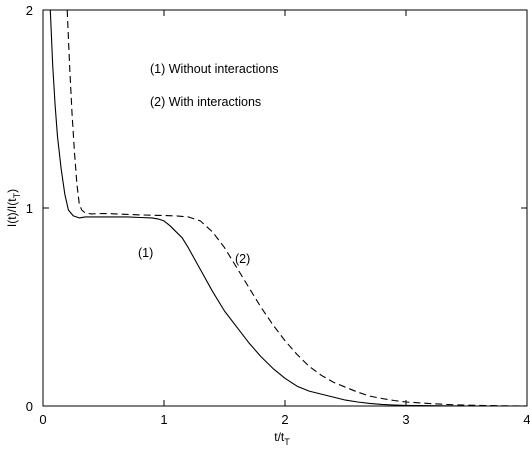  What do you see at coordinates (29, 208) in the screenshot?
I see `y-tick-label: 1` at bounding box center [29, 208].